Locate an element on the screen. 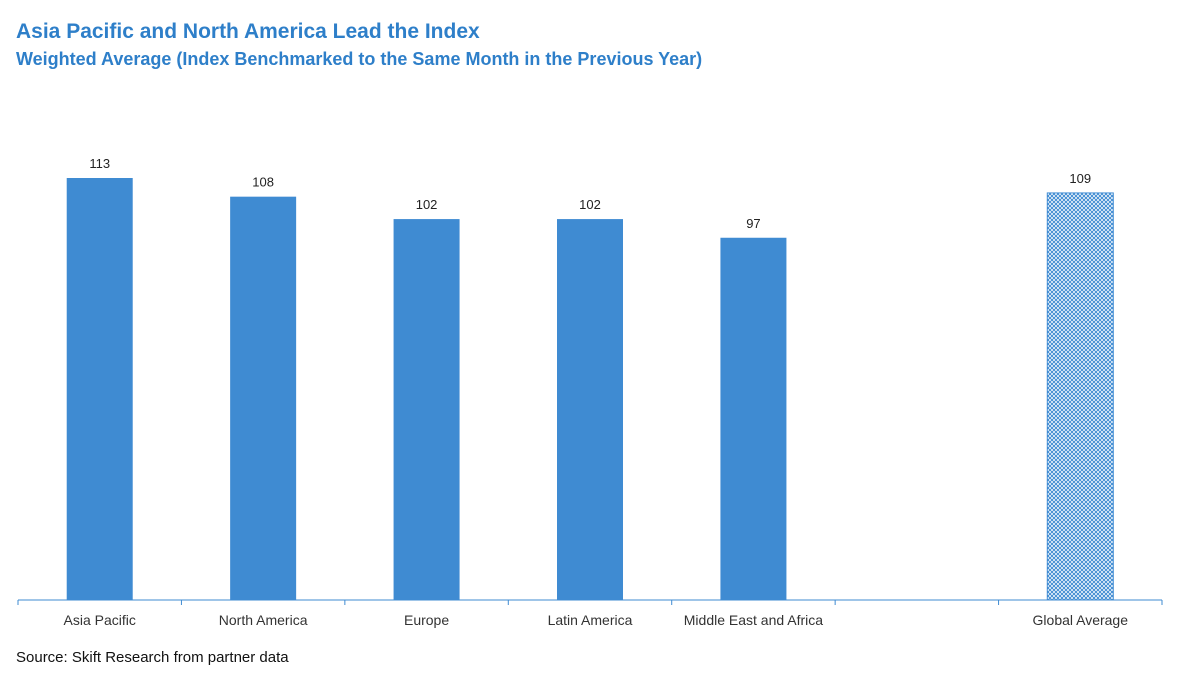 Image resolution: width=1200 pixels, height=678 pixels. bar-global-average is located at coordinates (1080, 396).